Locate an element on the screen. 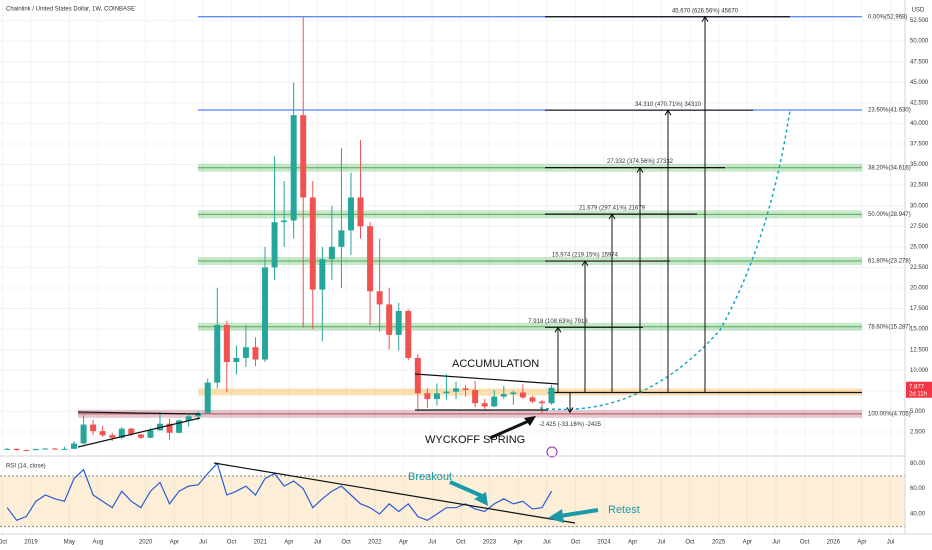 This screenshot has height=550, width=932. y-tick-label: 25.000 is located at coordinates (919, 247).